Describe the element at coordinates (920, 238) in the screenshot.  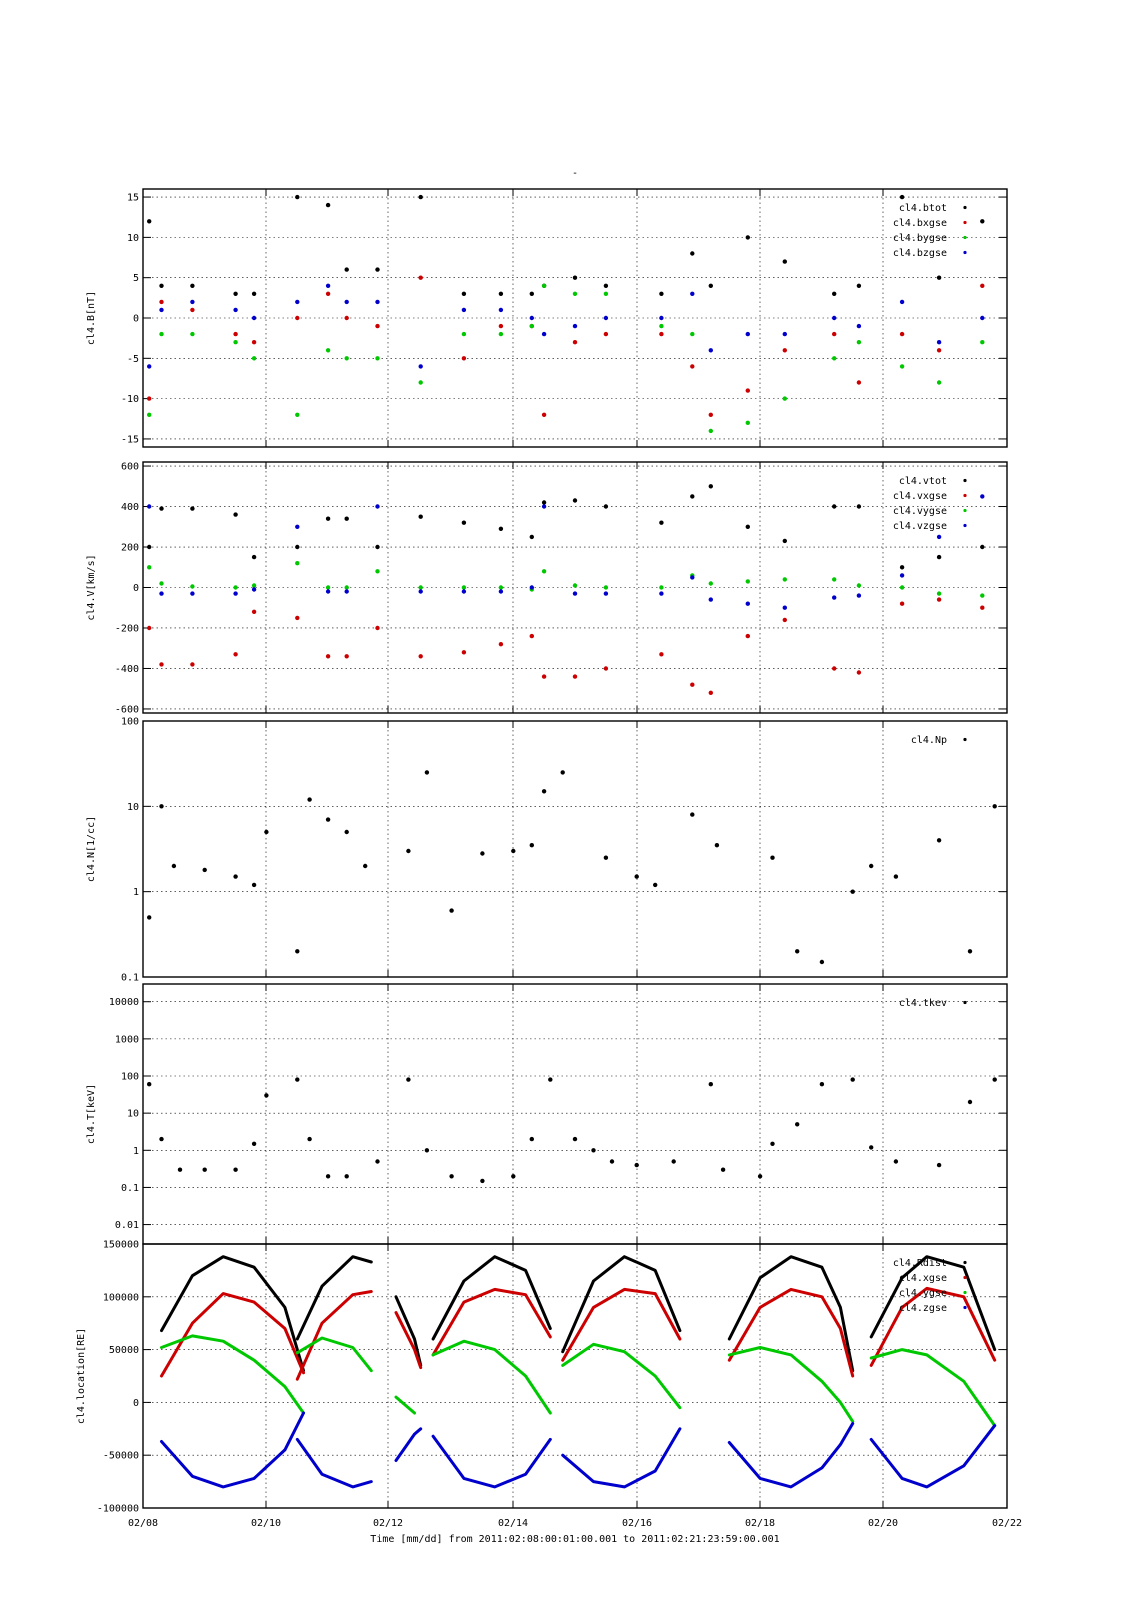
I see `legend-entry: cl4.bygse` at that location.